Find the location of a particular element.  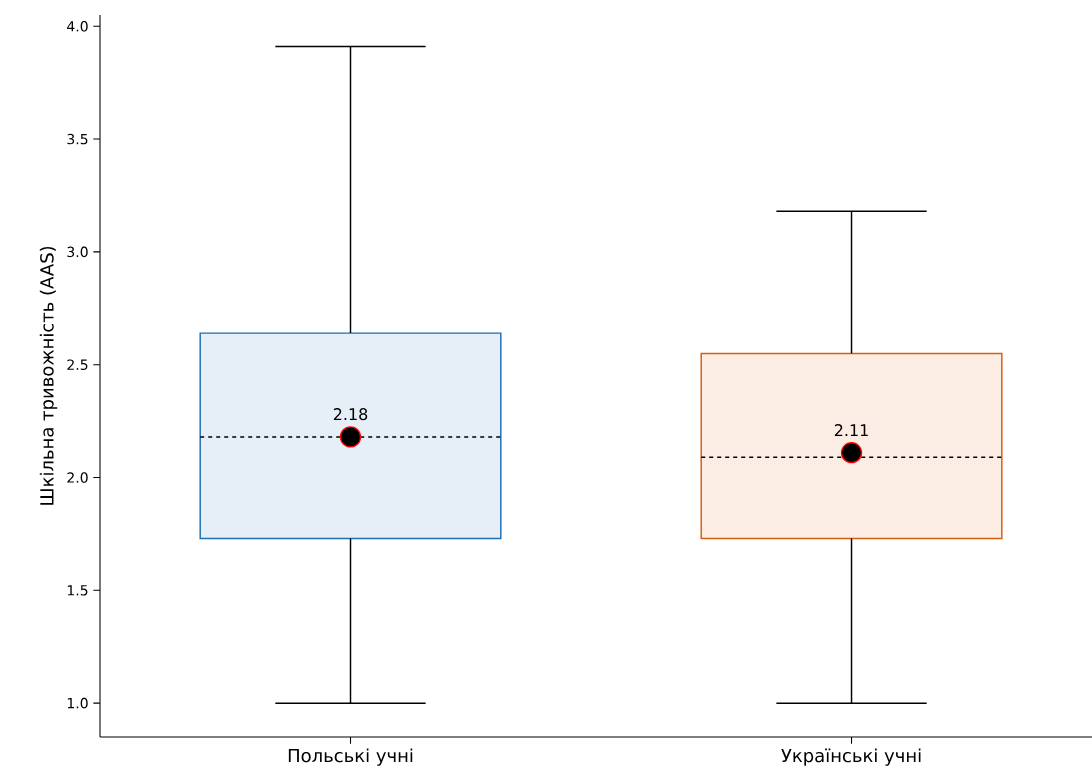

x-tick-label: Польські учні is located at coordinates (350, 757).